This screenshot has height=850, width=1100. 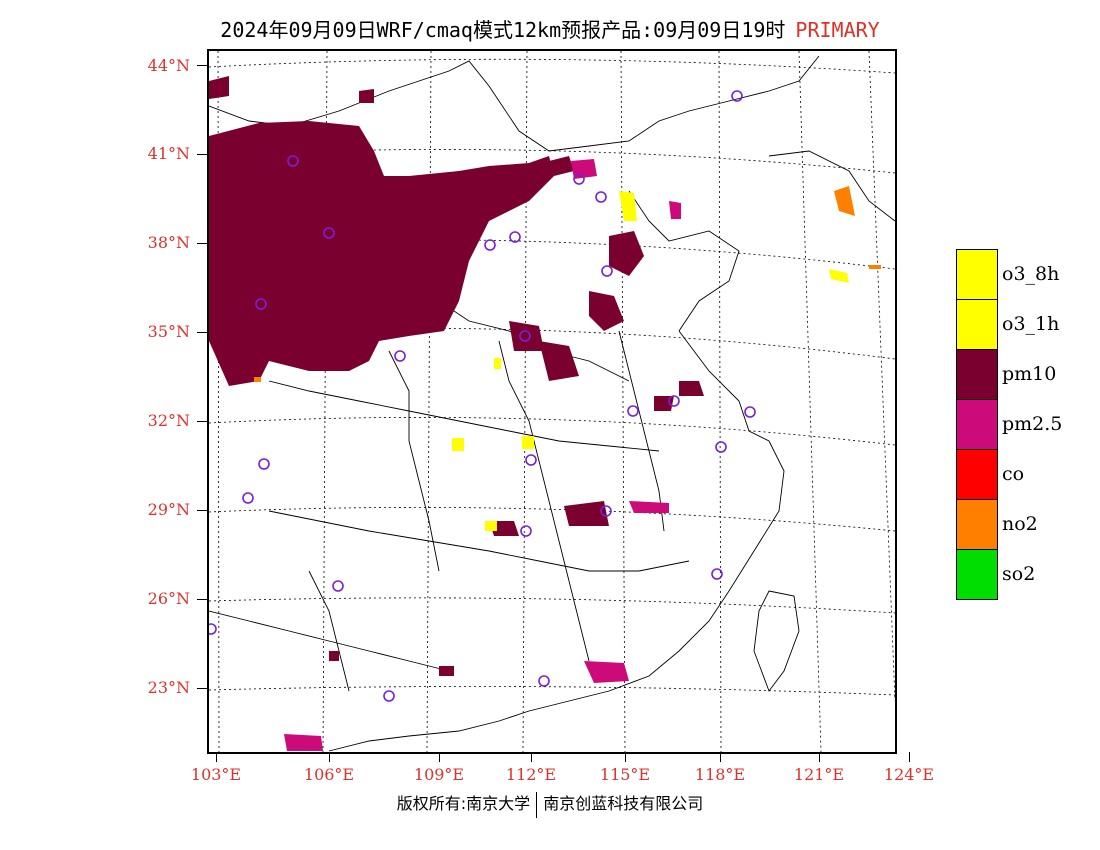 I want to click on lon-label-121: 121°E, so click(x=819, y=774).